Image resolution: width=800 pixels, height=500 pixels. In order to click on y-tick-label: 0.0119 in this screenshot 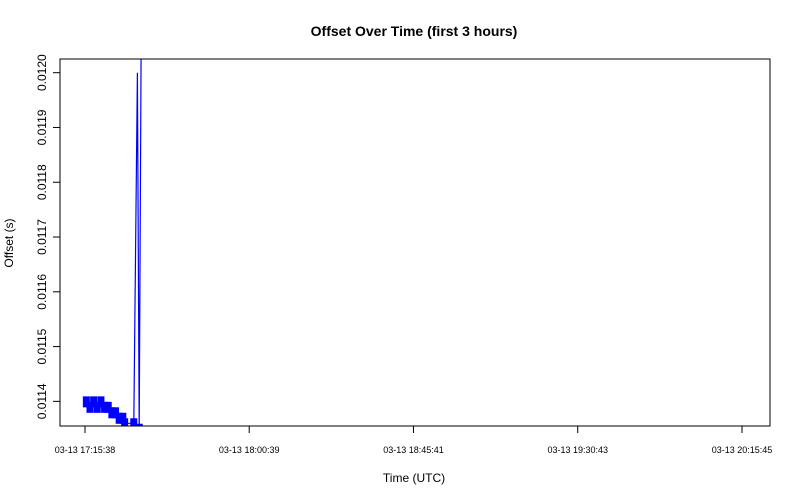, I will do `click(42, 127)`.